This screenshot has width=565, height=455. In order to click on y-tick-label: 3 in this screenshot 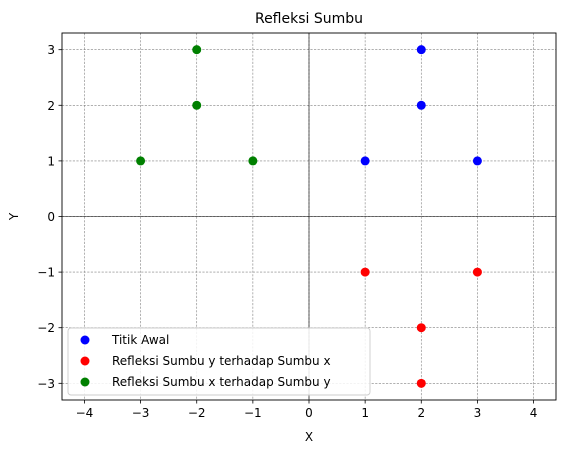, I will do `click(51, 50)`.